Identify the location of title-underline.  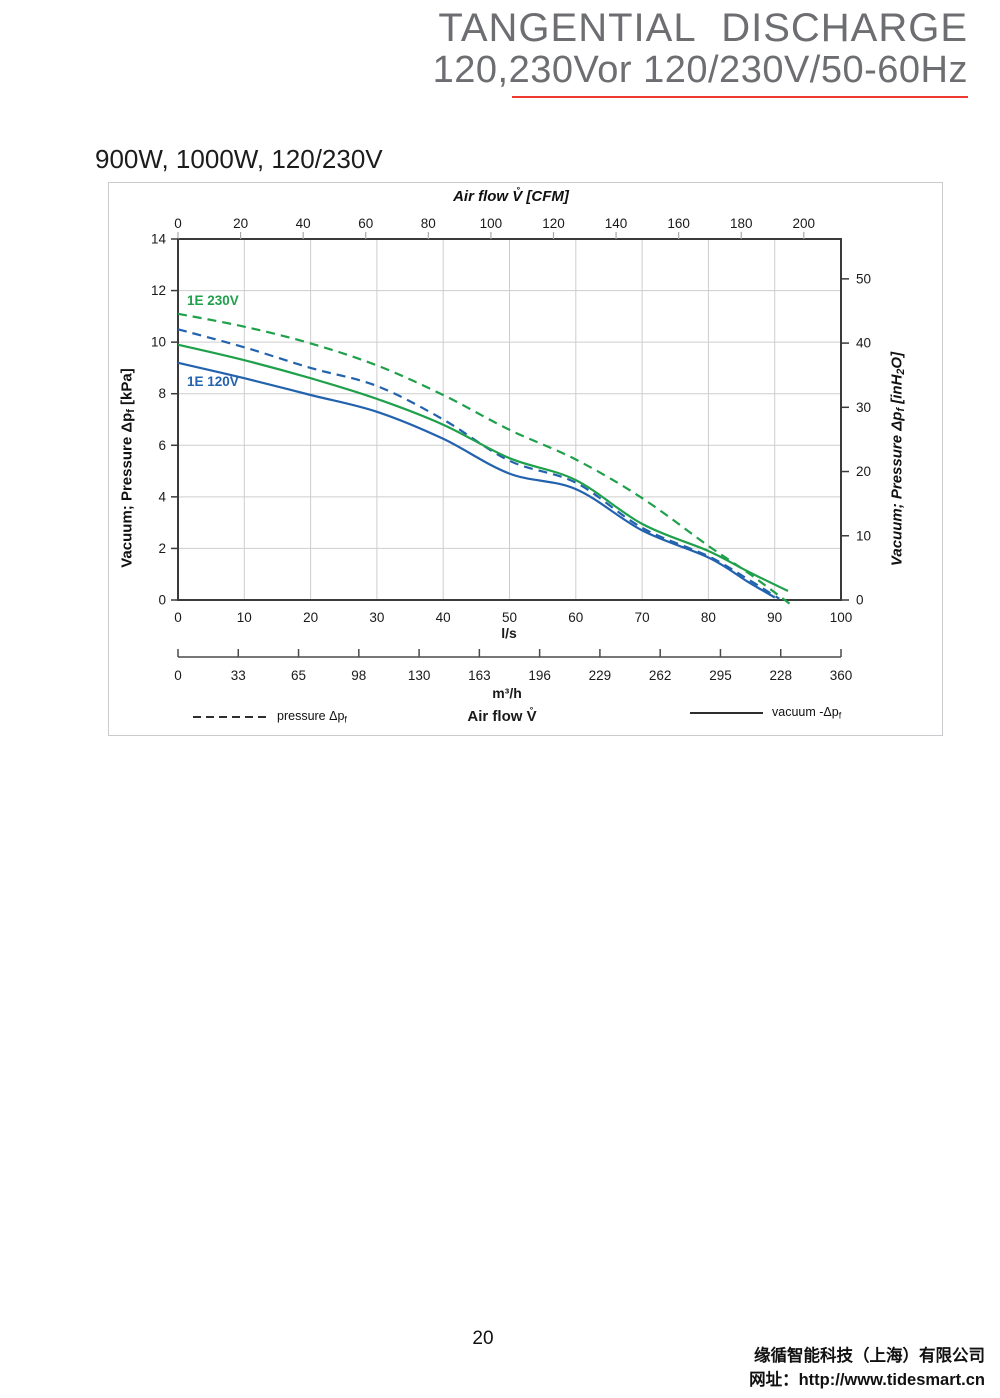
(740, 97).